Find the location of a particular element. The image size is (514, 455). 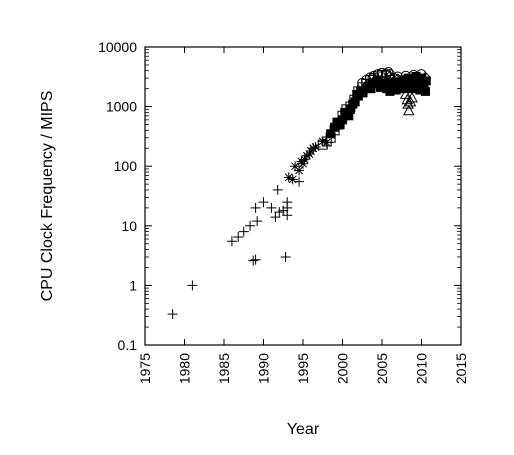

x-tick-label: 2015 is located at coordinates (461, 368).